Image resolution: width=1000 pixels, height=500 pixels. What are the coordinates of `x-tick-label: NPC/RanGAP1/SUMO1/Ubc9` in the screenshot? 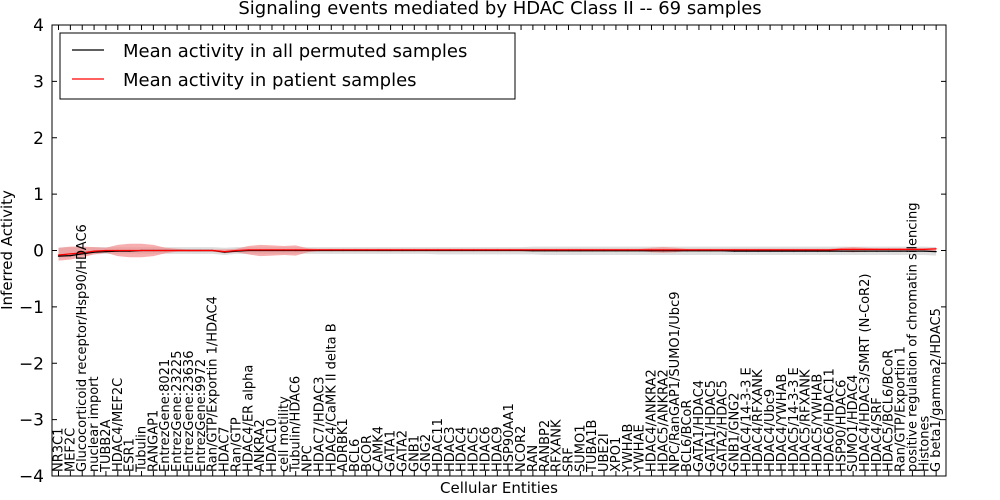 It's located at (675, 382).